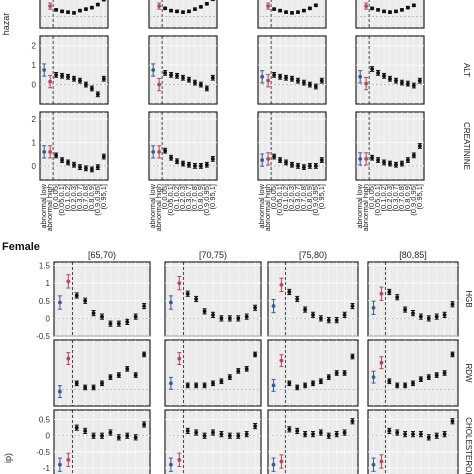  What do you see at coordinates (43, 452) in the screenshot?
I see `y-tick-label: -0.5` at bounding box center [43, 452].